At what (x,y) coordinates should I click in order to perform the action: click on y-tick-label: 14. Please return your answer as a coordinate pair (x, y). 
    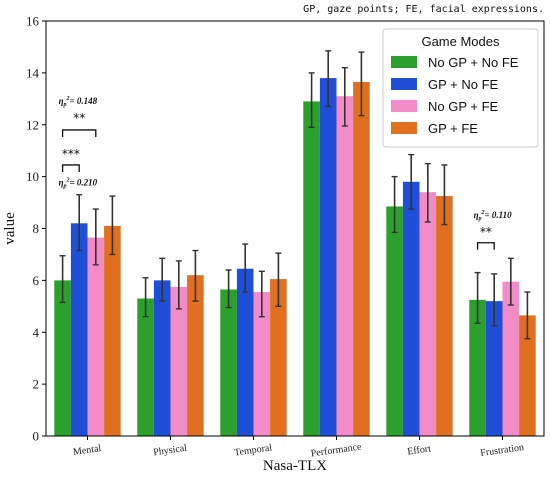
    Looking at the image, I should click on (33, 72).